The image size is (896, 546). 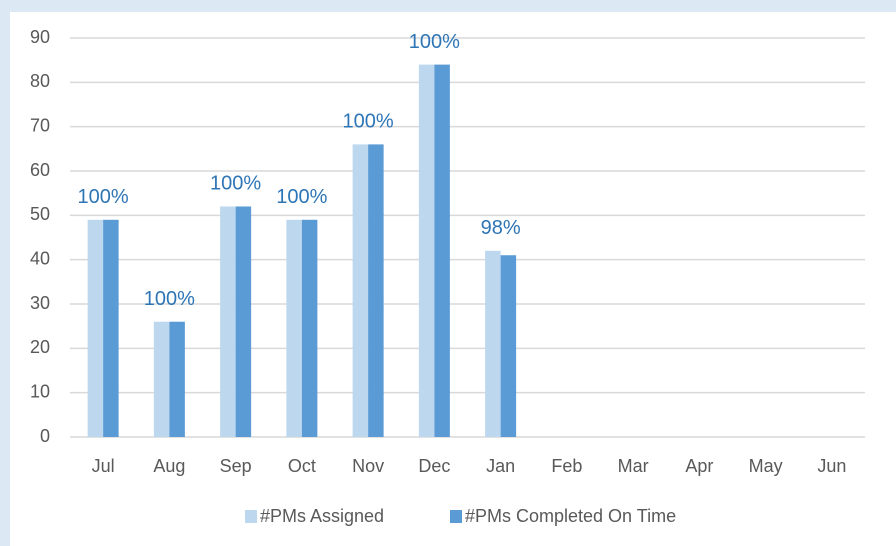 What do you see at coordinates (633, 466) in the screenshot?
I see `x-tick-label: Mar` at bounding box center [633, 466].